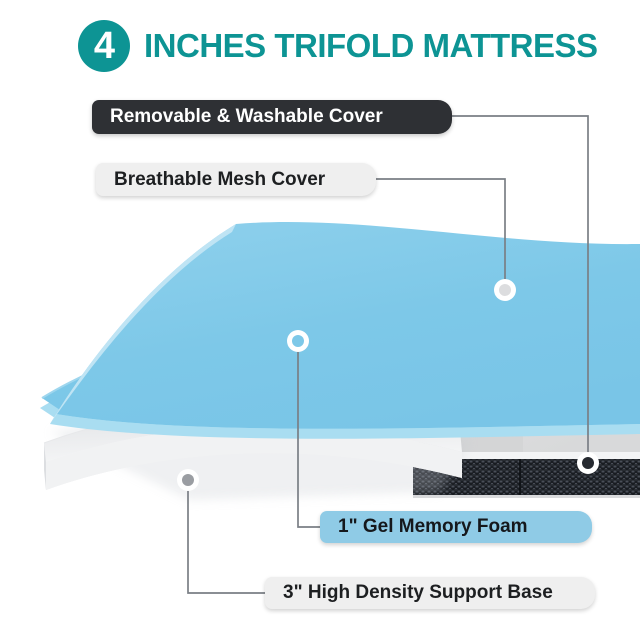 The width and height of the screenshot is (640, 640). What do you see at coordinates (526, 496) in the screenshot?
I see `mesh-bottom-edge` at bounding box center [526, 496].